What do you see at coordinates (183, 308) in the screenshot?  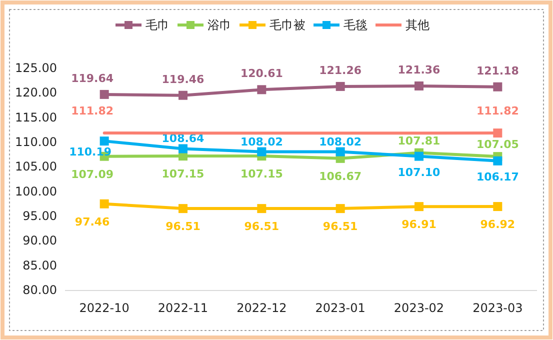 I see `x-tick-label: 2022-11` at bounding box center [183, 308].